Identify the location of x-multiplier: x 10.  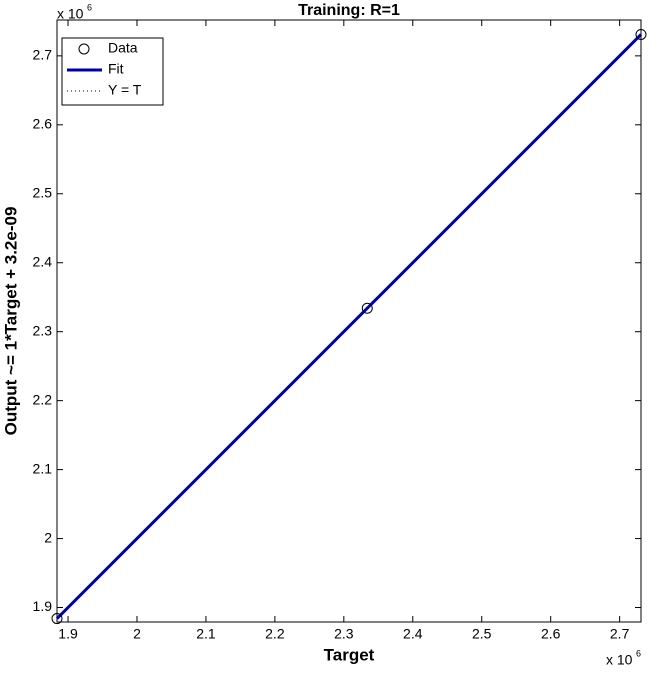
(619, 660).